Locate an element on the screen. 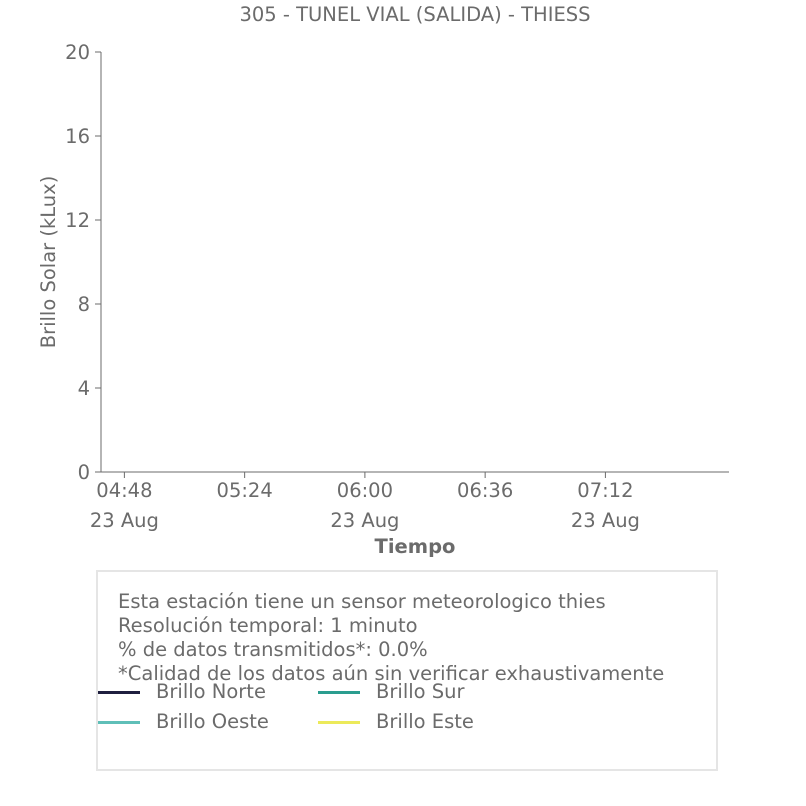  chart-title: 305 - TUNEL VIAL (SALIDA) - THIESS is located at coordinates (414, 14).